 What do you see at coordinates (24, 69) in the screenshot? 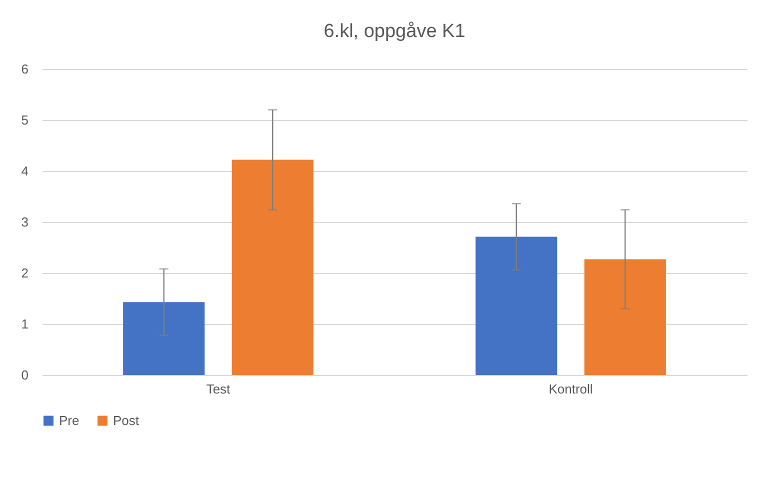
I see `y-tick-label: 6` at bounding box center [24, 69].